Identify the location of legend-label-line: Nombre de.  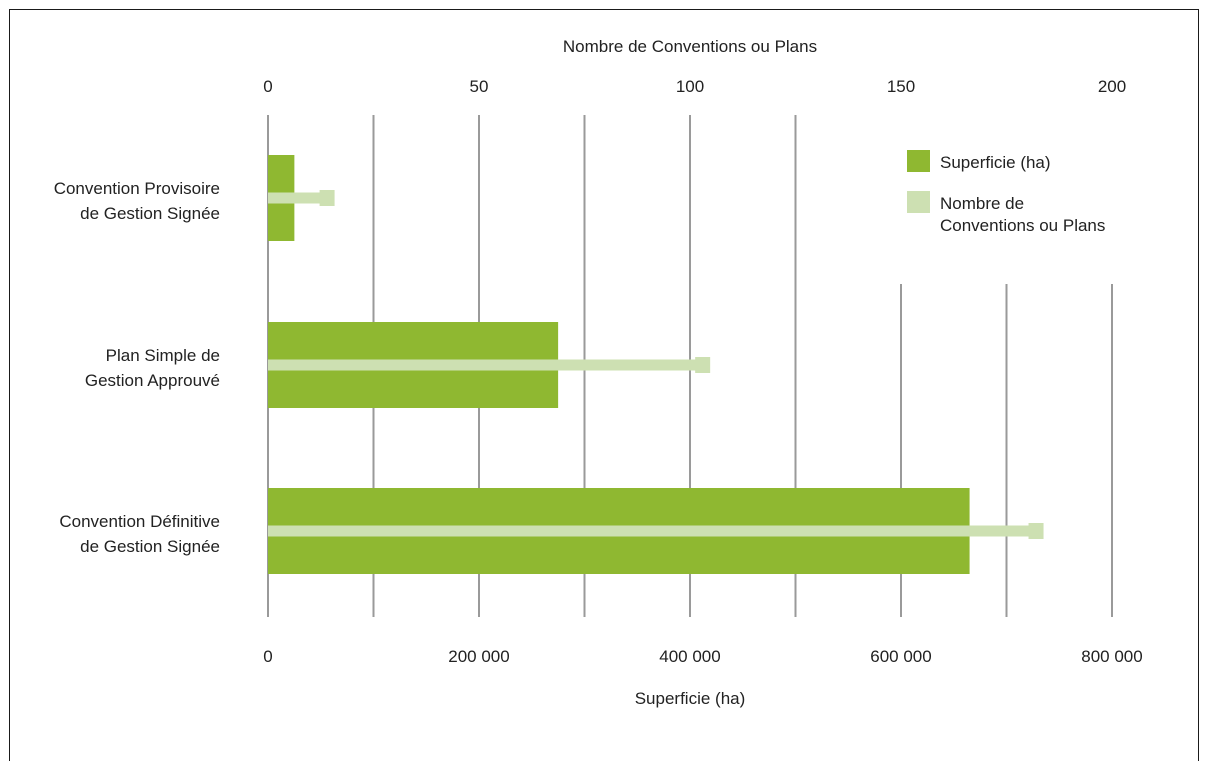
(982, 203).